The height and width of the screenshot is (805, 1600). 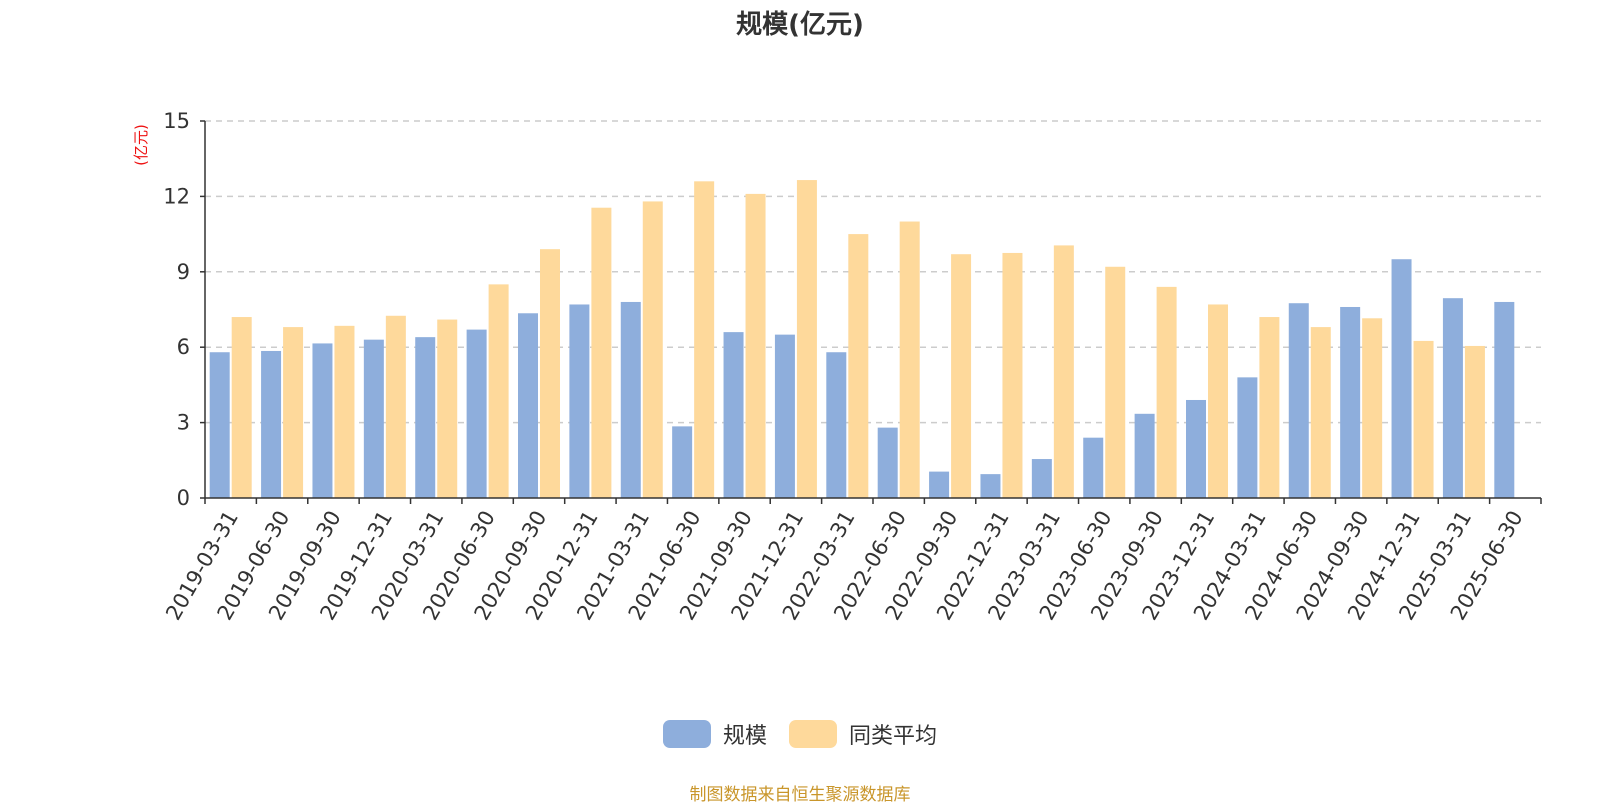 What do you see at coordinates (183, 423) in the screenshot?
I see `y-tick-label: 3` at bounding box center [183, 423].